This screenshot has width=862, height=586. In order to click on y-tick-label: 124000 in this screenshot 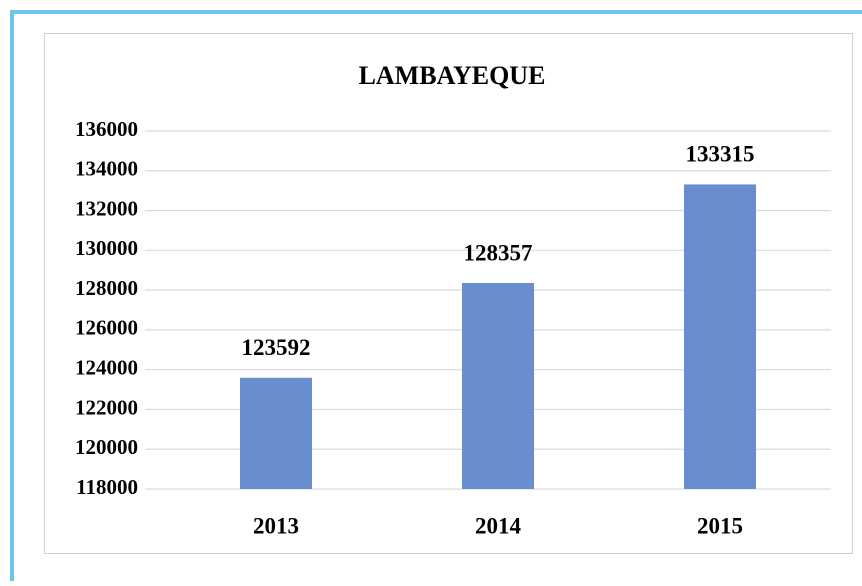, I will do `click(106, 367)`.